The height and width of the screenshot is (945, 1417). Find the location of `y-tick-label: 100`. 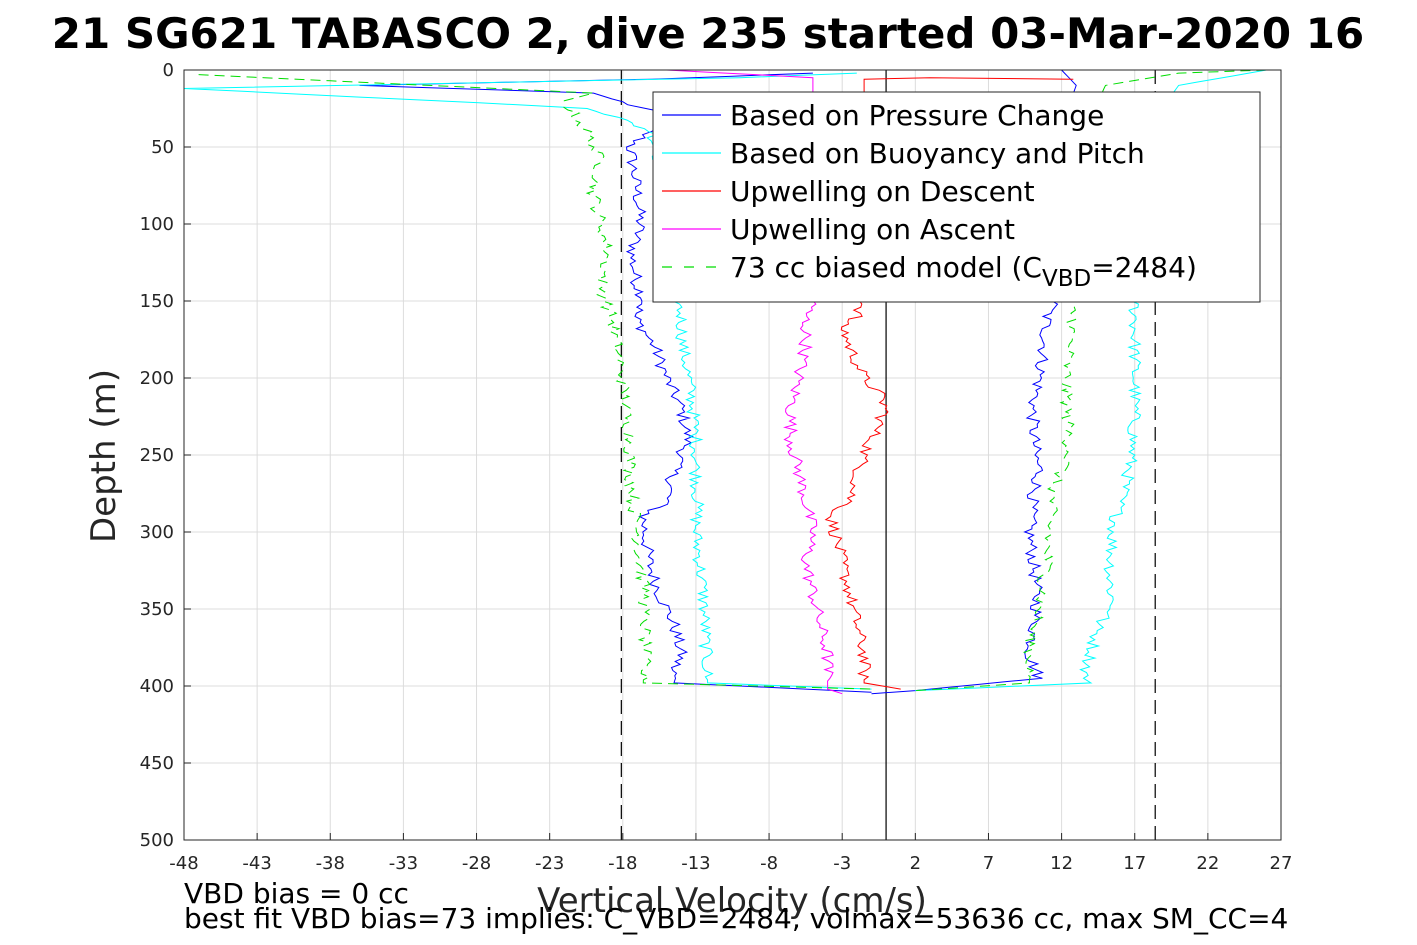

y-tick-label: 100 is located at coordinates (157, 224).